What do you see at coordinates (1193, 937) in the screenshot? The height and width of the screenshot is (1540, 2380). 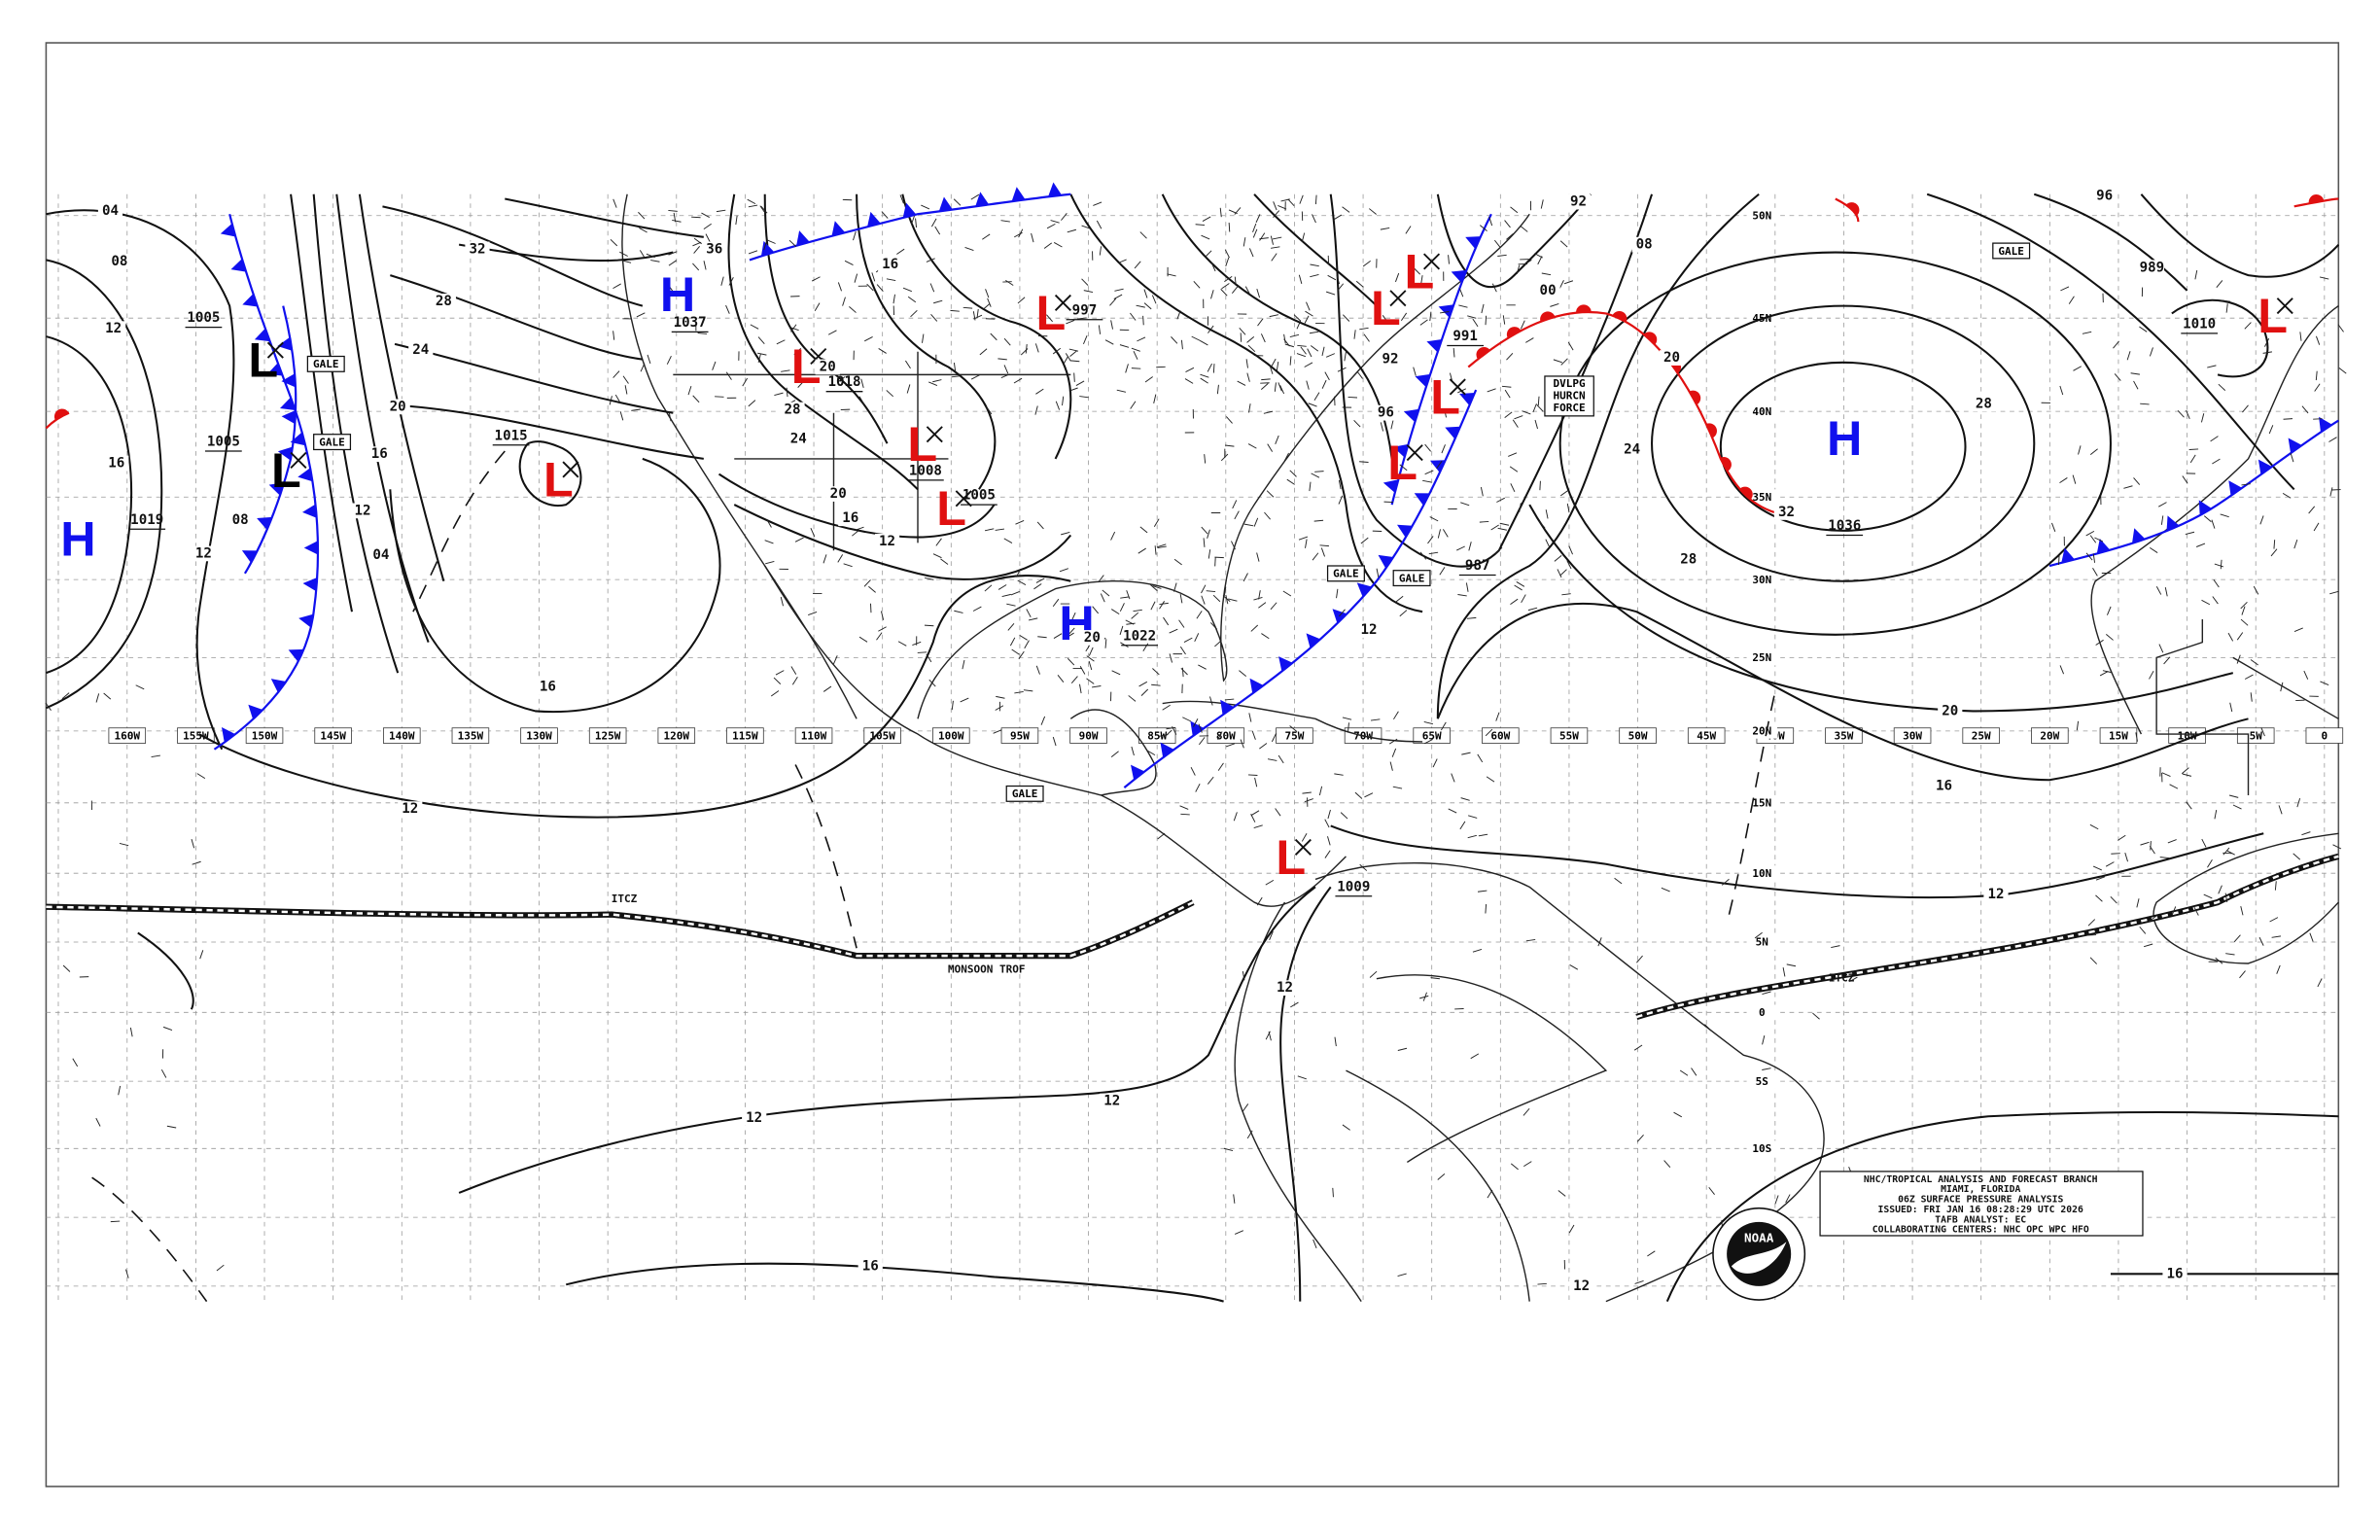 I see `convergence-zones` at bounding box center [1193, 937].